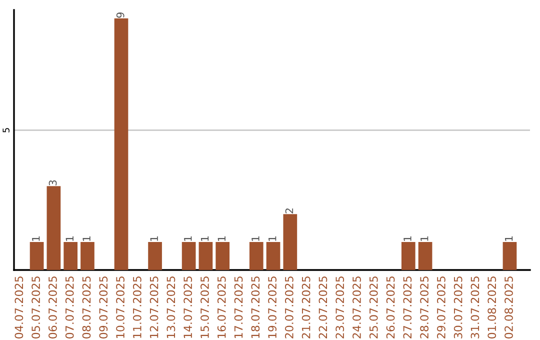 The image size is (540, 340). I want to click on x-tick-label: 22.07.2025, so click(323, 307).